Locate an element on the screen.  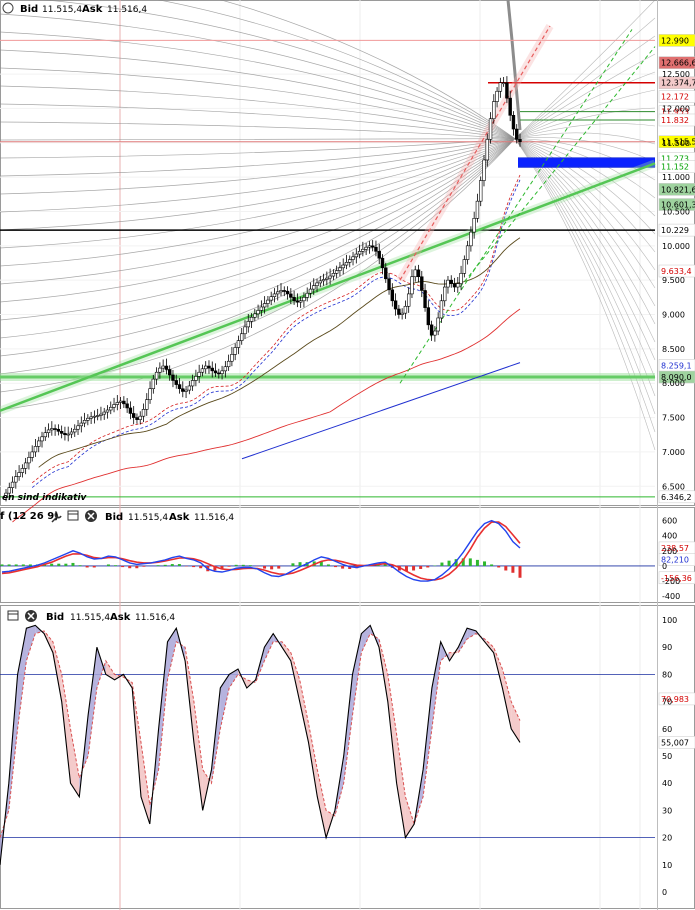
header-circle-icon is located at coordinates (8, 8).